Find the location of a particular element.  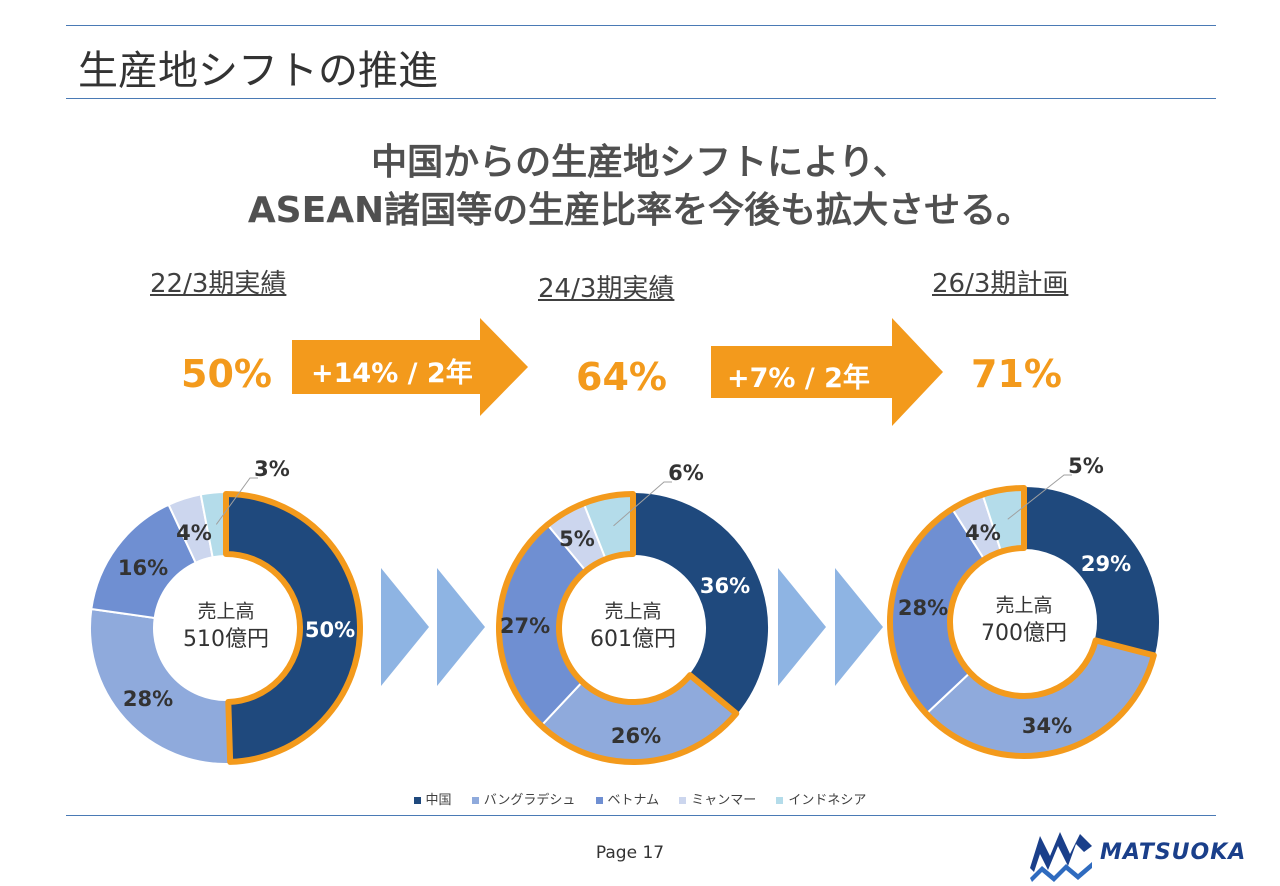

donut-3-highlight is located at coordinates (1022, 622).